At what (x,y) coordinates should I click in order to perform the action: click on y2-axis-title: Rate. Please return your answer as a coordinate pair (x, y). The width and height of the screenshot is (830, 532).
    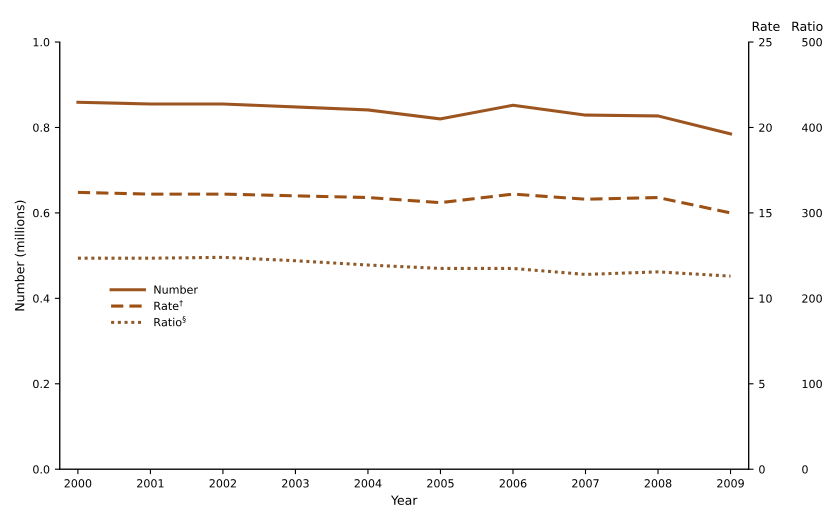
    Looking at the image, I should click on (766, 27).